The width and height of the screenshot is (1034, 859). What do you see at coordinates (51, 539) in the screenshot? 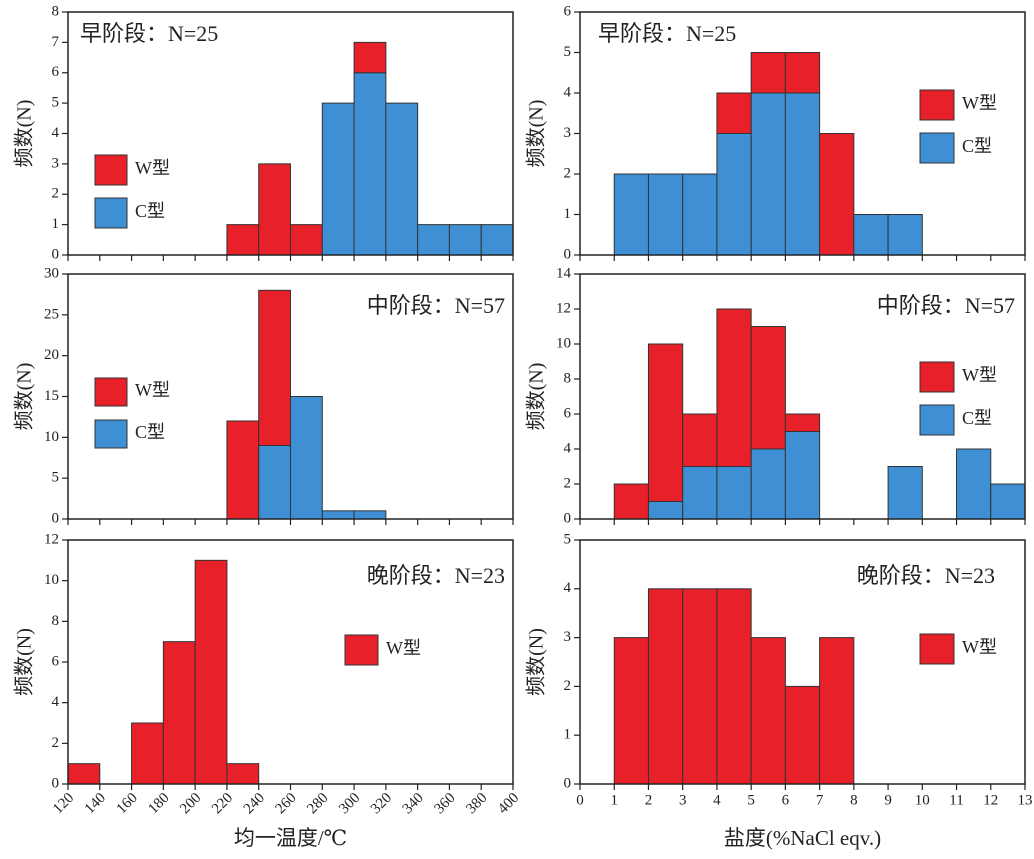
I see `y-tick-label: 12` at bounding box center [51, 539].